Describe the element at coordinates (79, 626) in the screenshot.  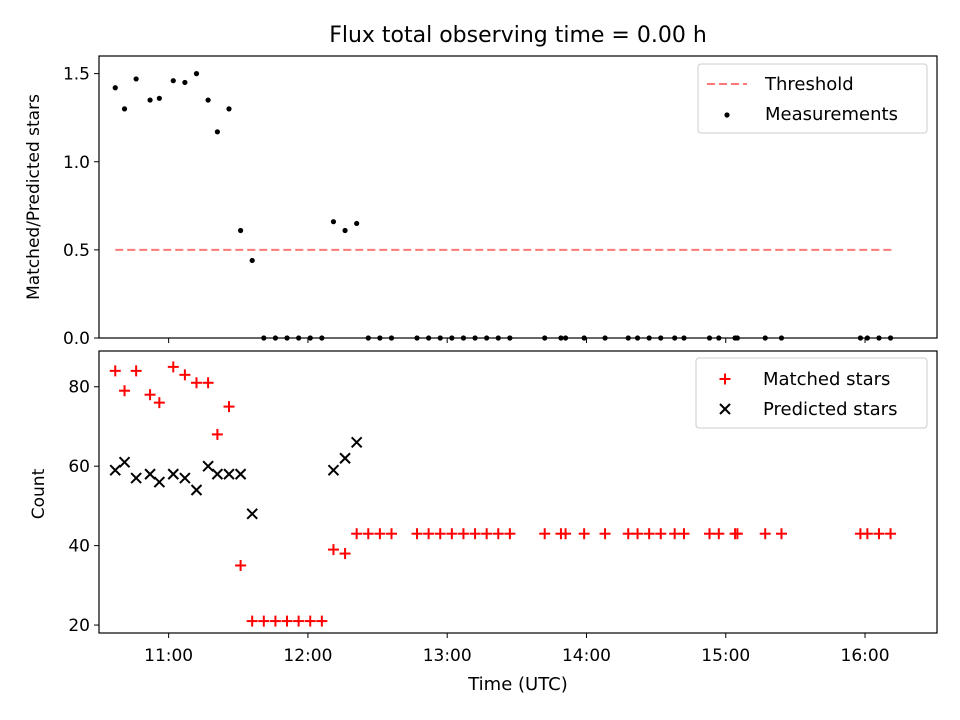
I see `y-tick-label: 20` at that location.